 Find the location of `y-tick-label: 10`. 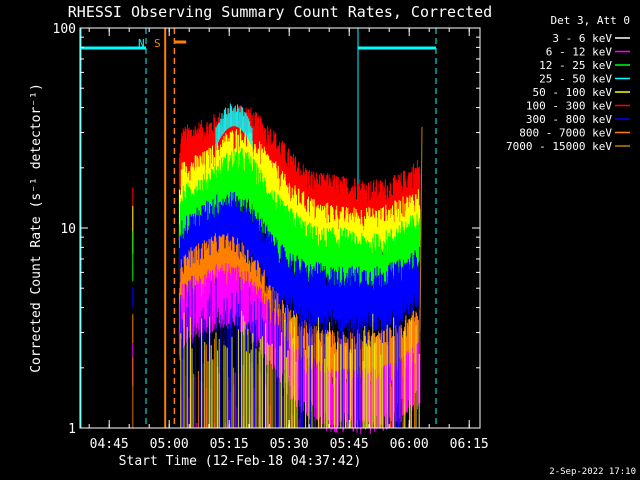

y-tick-label: 10 is located at coordinates (68, 229).